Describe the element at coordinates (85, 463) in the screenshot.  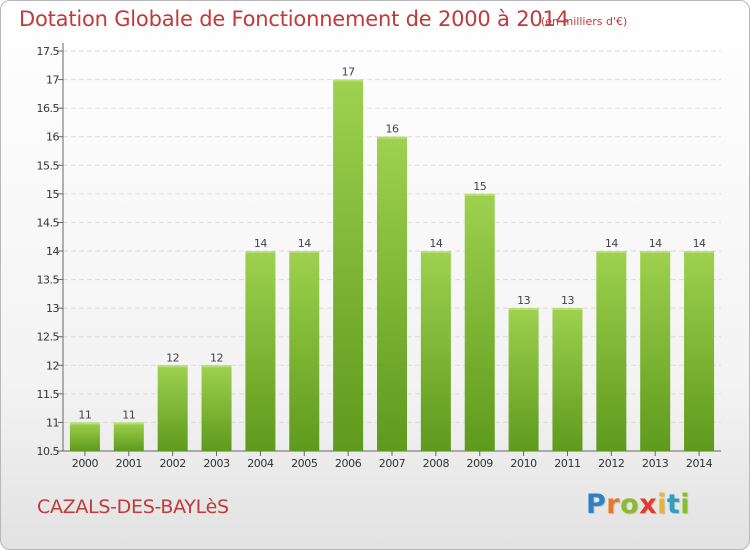
I see `x-tick-label: 2000` at that location.